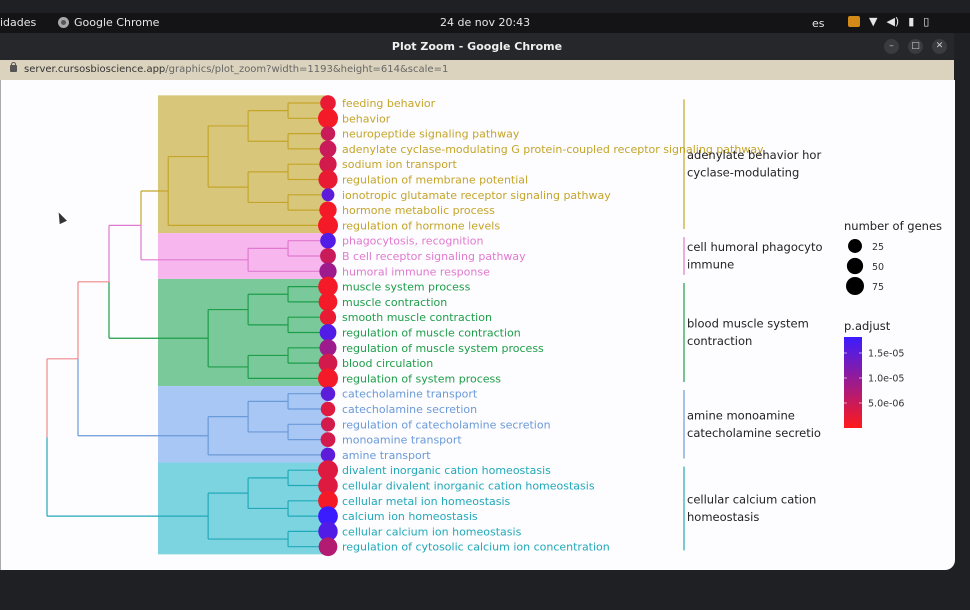  Describe the element at coordinates (939, 46) in the screenshot. I see `close-button: ✕` at that location.